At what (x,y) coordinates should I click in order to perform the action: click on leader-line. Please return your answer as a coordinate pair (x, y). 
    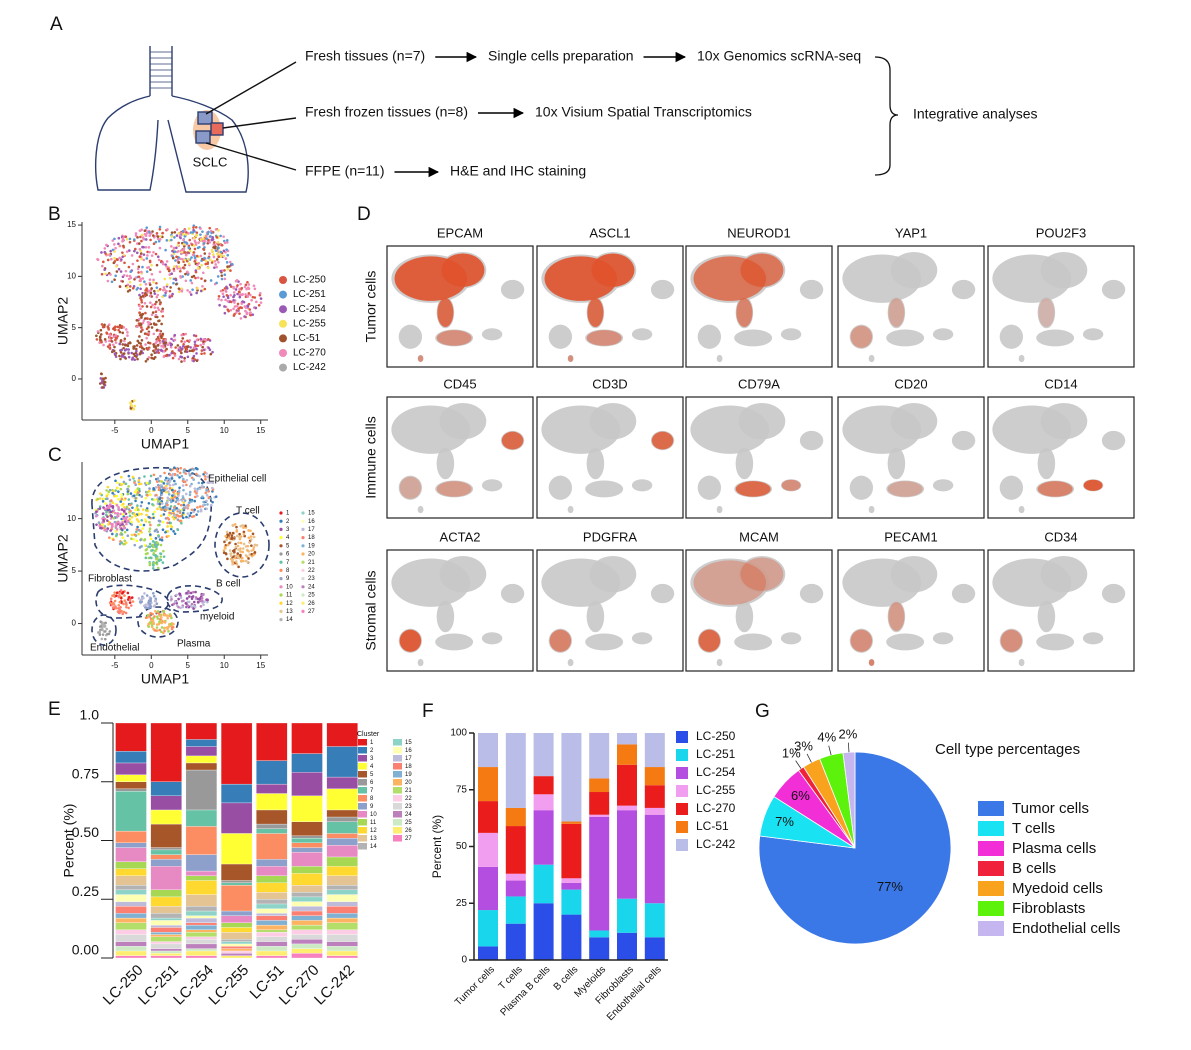
    Looking at the image, I should click on (809, 758).